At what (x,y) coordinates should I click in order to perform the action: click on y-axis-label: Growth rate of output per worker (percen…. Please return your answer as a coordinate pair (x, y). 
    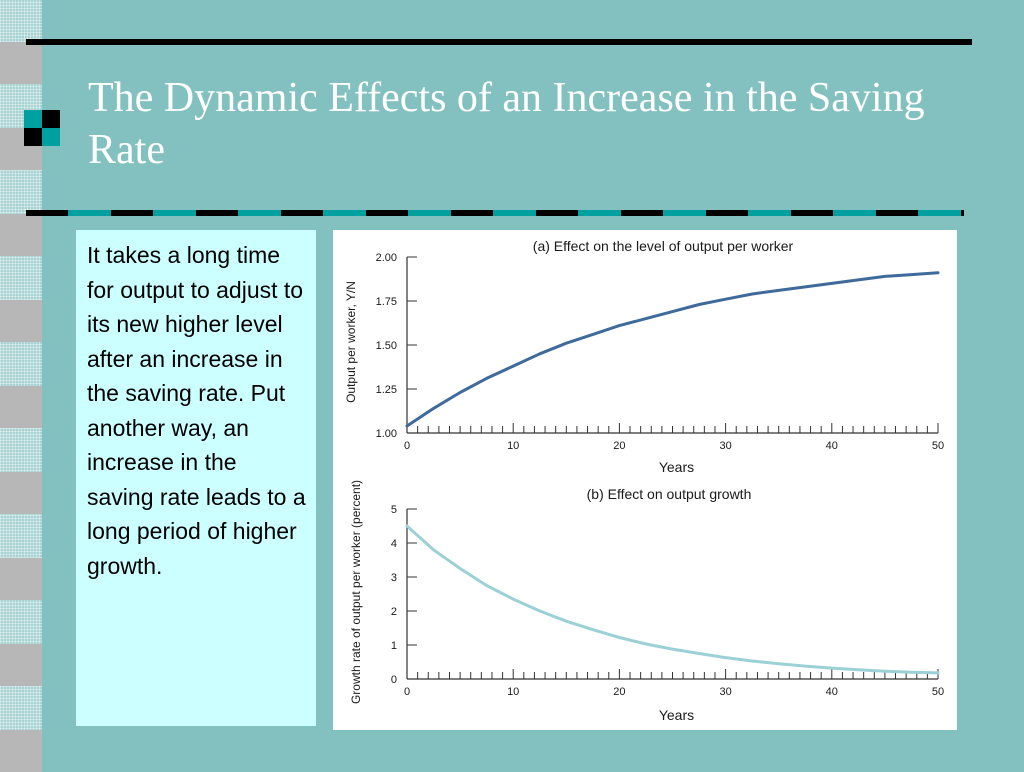
    Looking at the image, I should click on (356, 592).